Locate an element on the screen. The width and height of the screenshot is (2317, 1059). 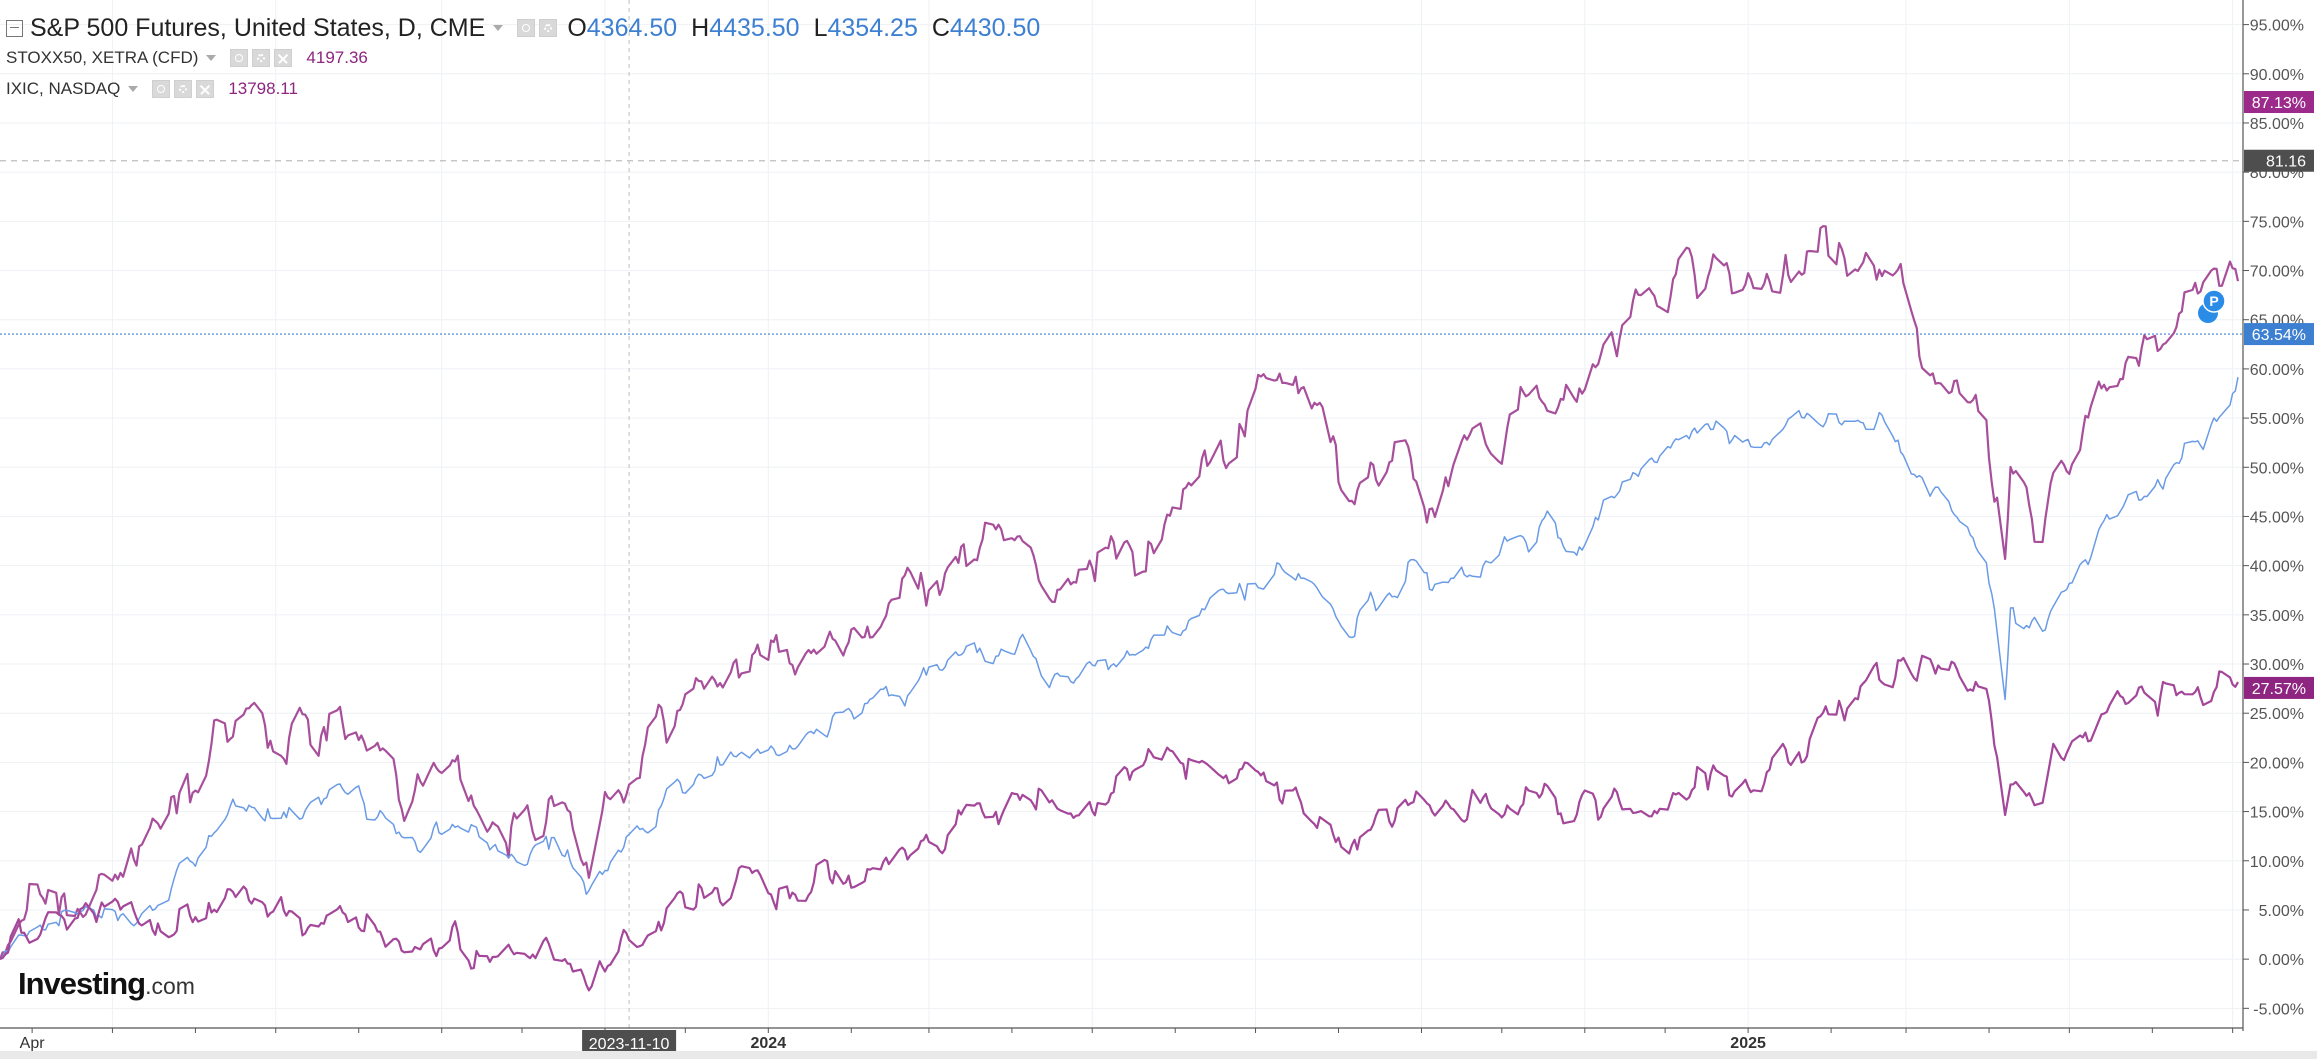
close-label: C is located at coordinates (940, 27).